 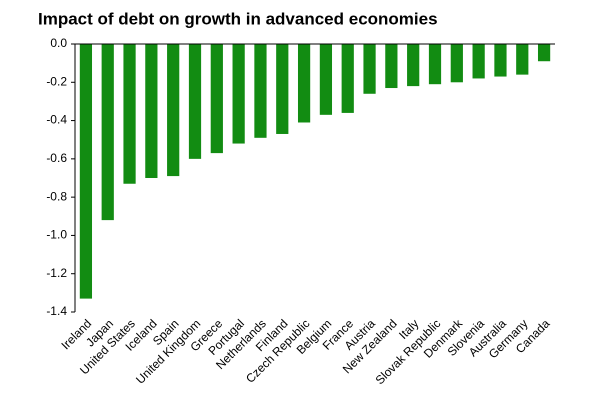 I want to click on y-tick-label: -0.6, so click(x=56, y=158).